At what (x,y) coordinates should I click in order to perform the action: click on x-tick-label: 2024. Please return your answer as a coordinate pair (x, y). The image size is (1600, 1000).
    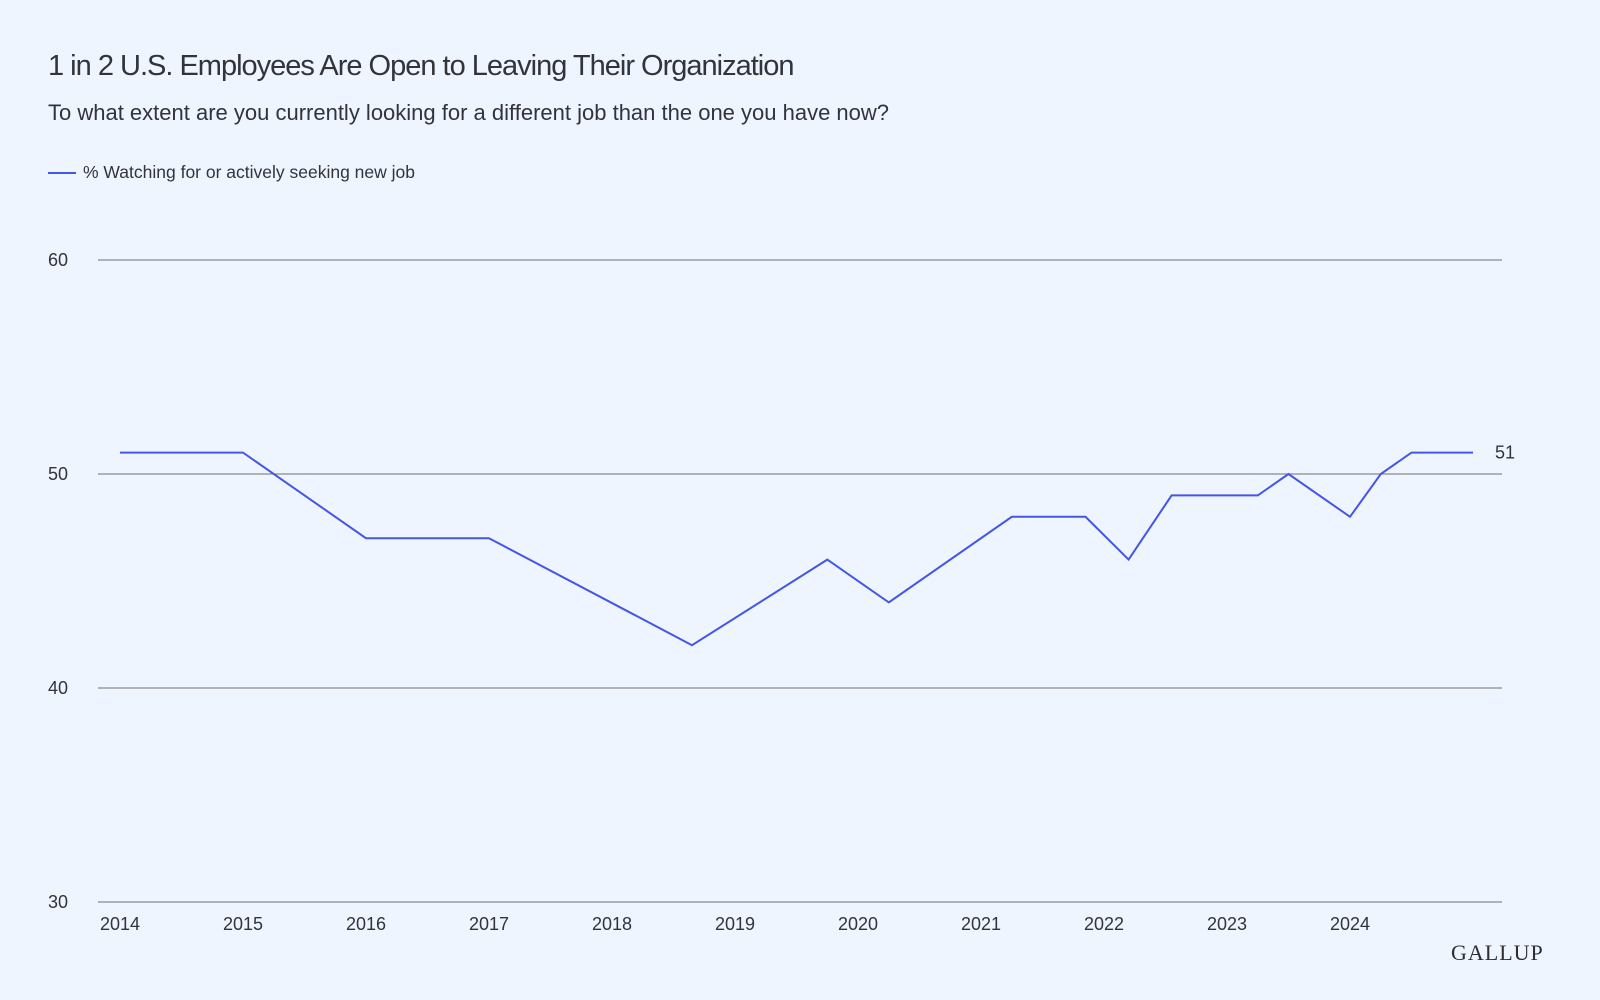
    Looking at the image, I should click on (1350, 924).